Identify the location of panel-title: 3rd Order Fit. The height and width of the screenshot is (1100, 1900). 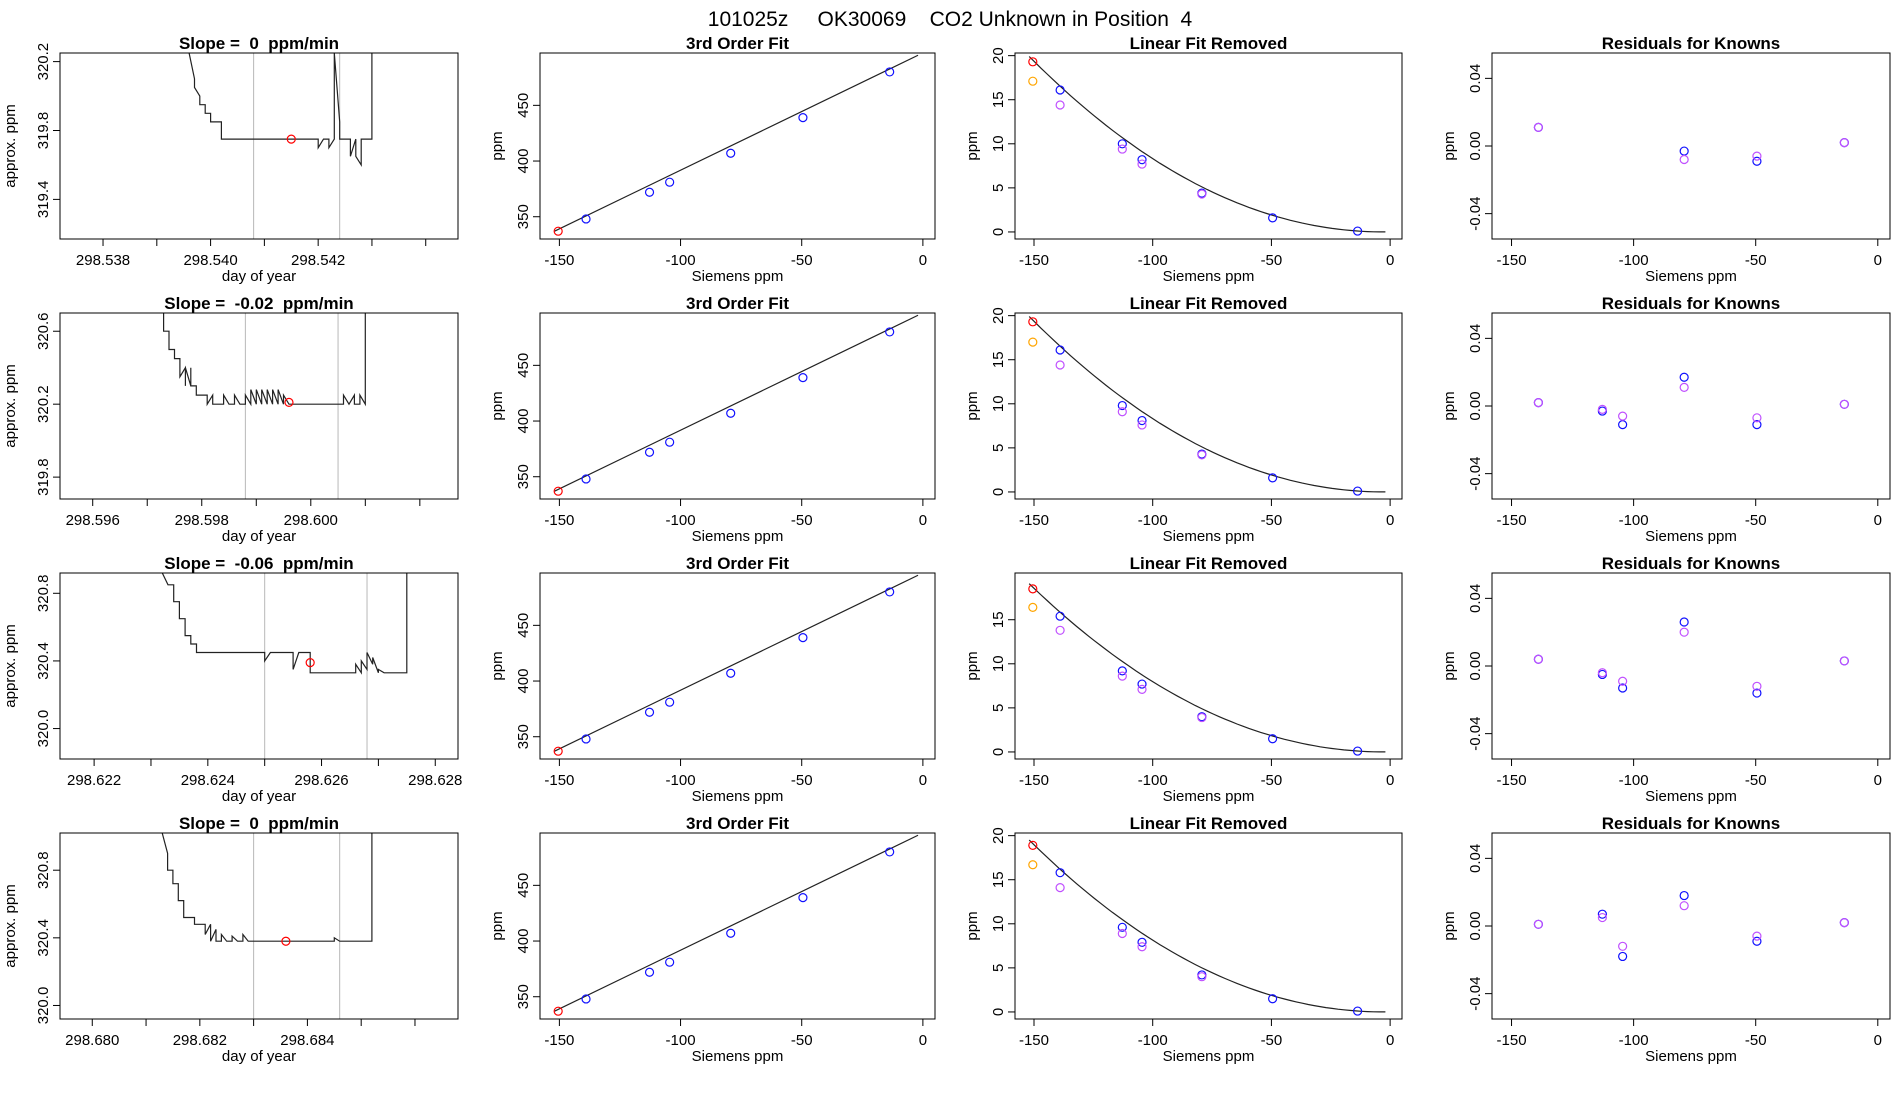
(737, 563).